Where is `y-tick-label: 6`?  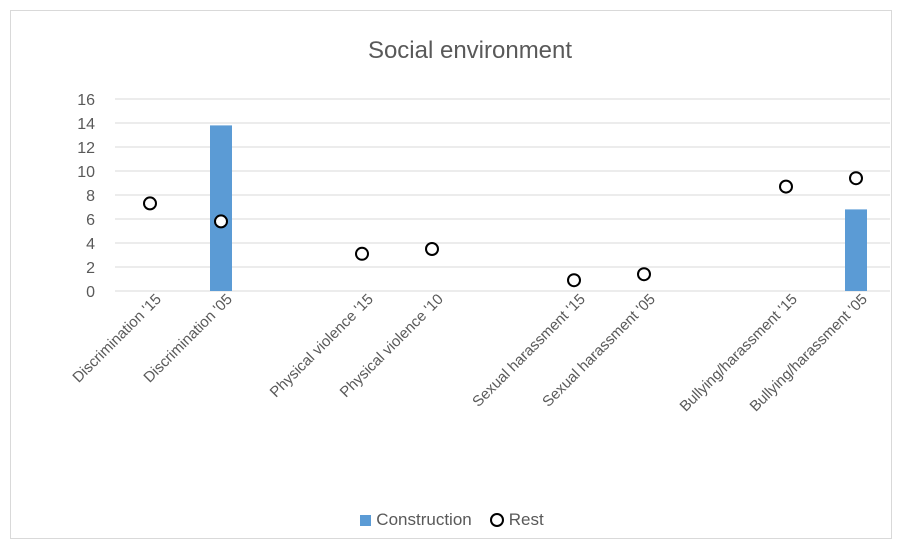 y-tick-label: 6 is located at coordinates (90, 220).